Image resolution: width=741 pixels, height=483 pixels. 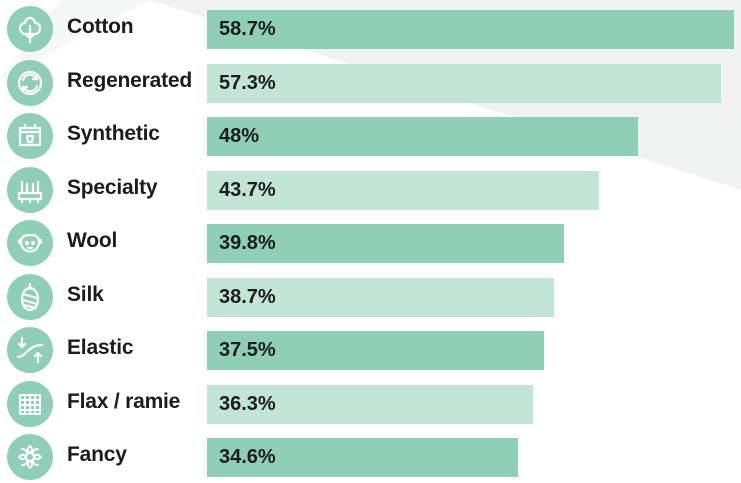 What do you see at coordinates (247, 243) in the screenshot?
I see `bar-value-label: 39.8%` at bounding box center [247, 243].